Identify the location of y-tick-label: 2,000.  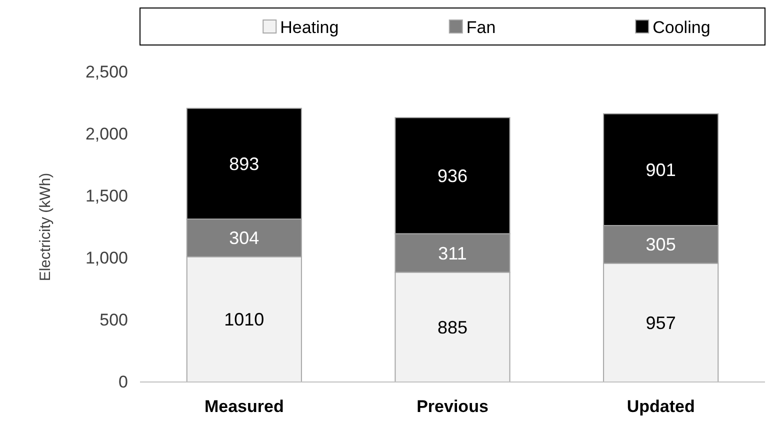
(106, 134).